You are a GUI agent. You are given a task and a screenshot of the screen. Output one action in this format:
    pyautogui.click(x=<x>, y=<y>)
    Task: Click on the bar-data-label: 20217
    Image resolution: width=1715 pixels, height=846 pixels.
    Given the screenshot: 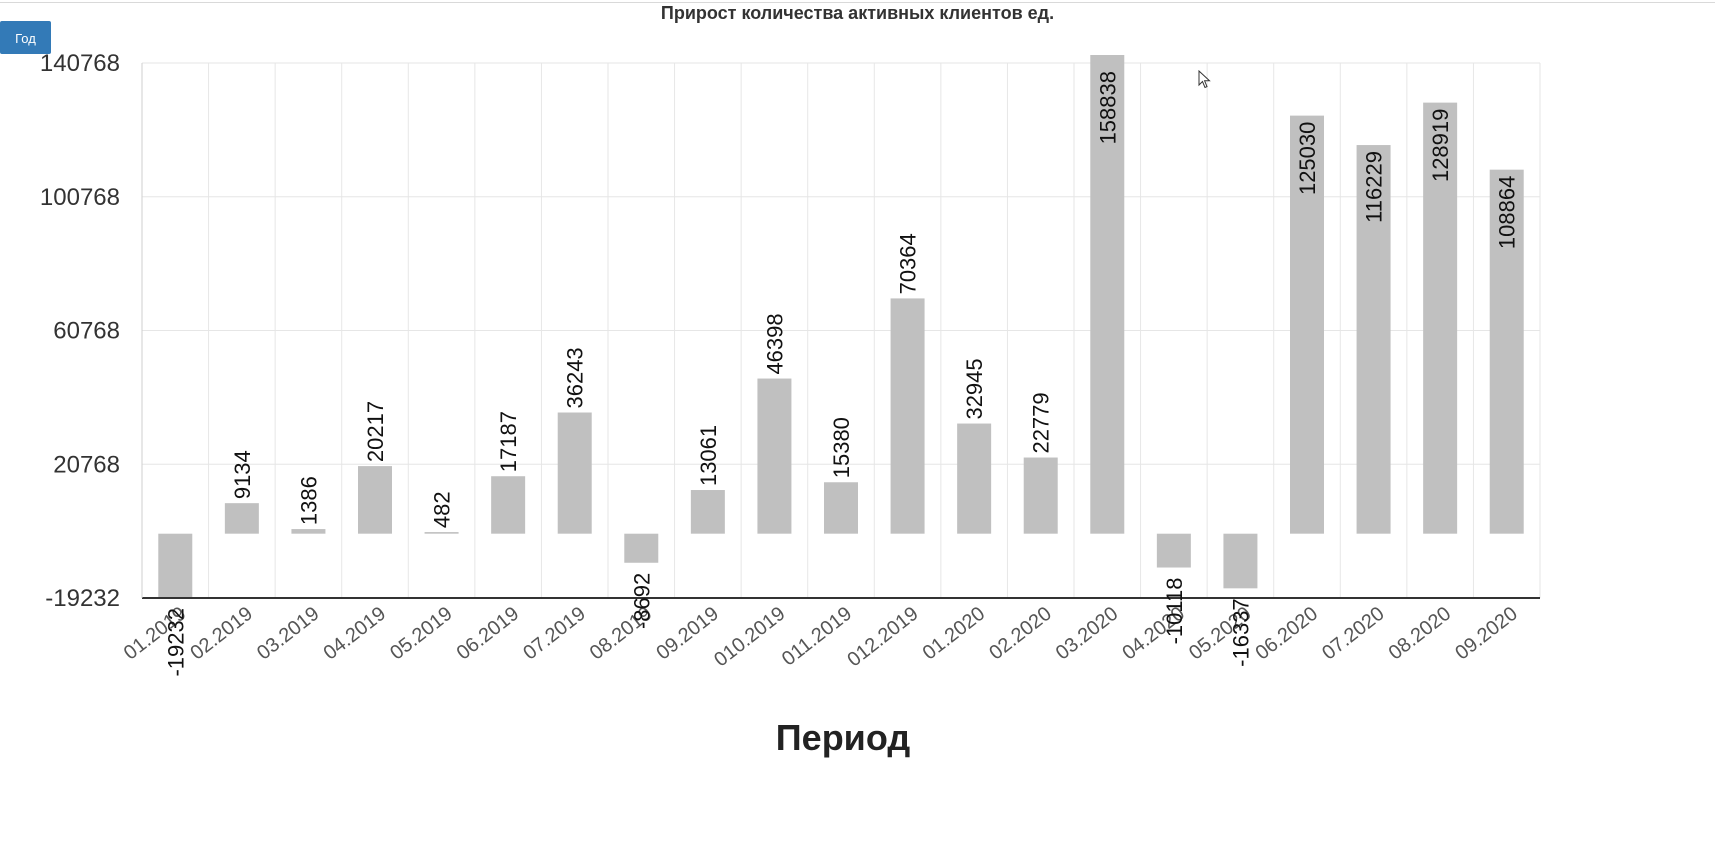 What is the action you would take?
    pyautogui.click(x=375, y=431)
    